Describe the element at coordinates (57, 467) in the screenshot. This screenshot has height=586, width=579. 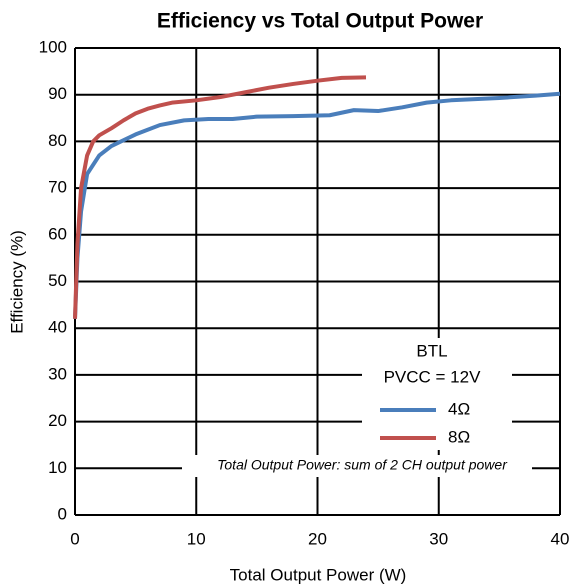
I see `y-tick-label: 10` at that location.